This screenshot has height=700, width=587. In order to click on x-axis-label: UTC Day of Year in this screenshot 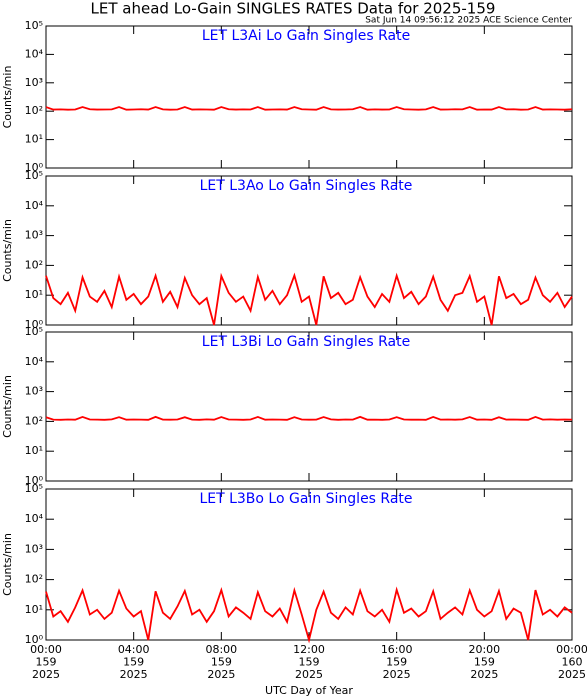, I will do `click(309, 690)`.